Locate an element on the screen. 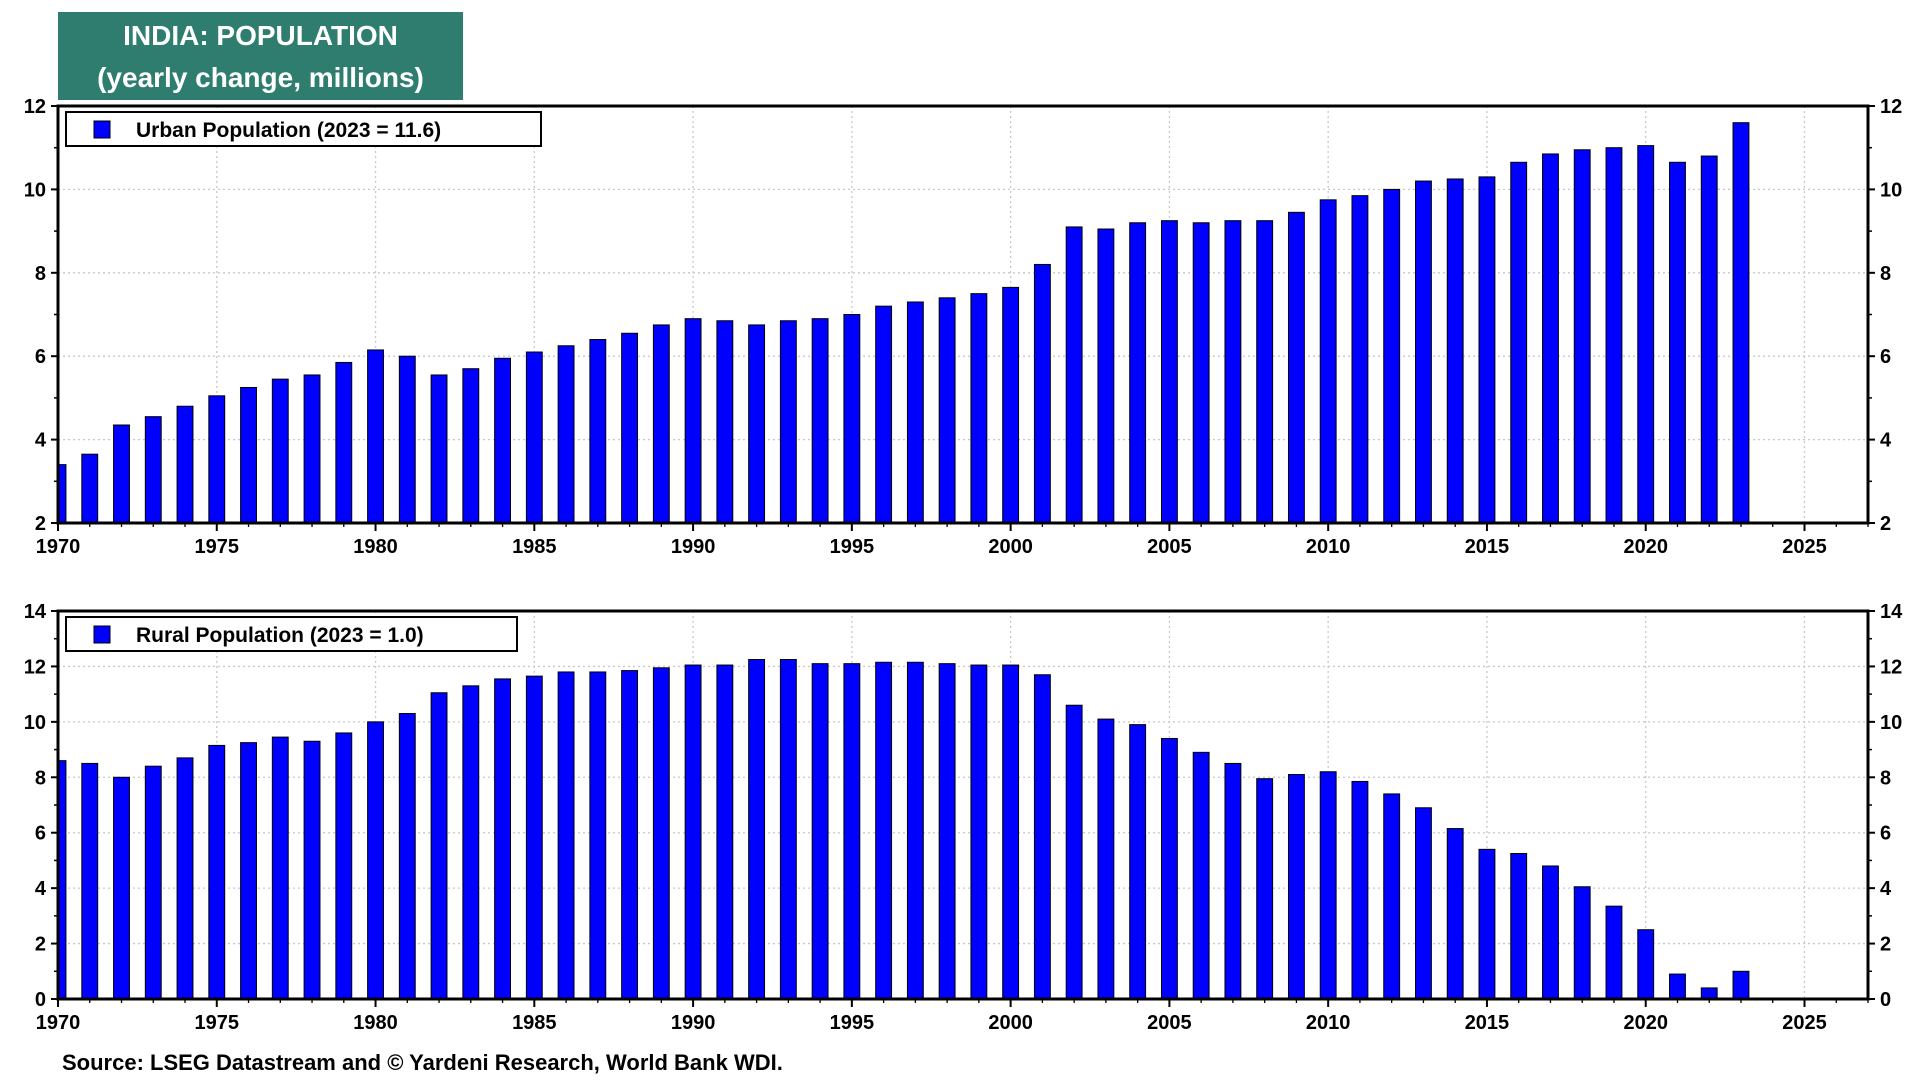 Image resolution: width=1920 pixels, height=1080 pixels. urban-ytick-label-left: 8 is located at coordinates (40, 274).